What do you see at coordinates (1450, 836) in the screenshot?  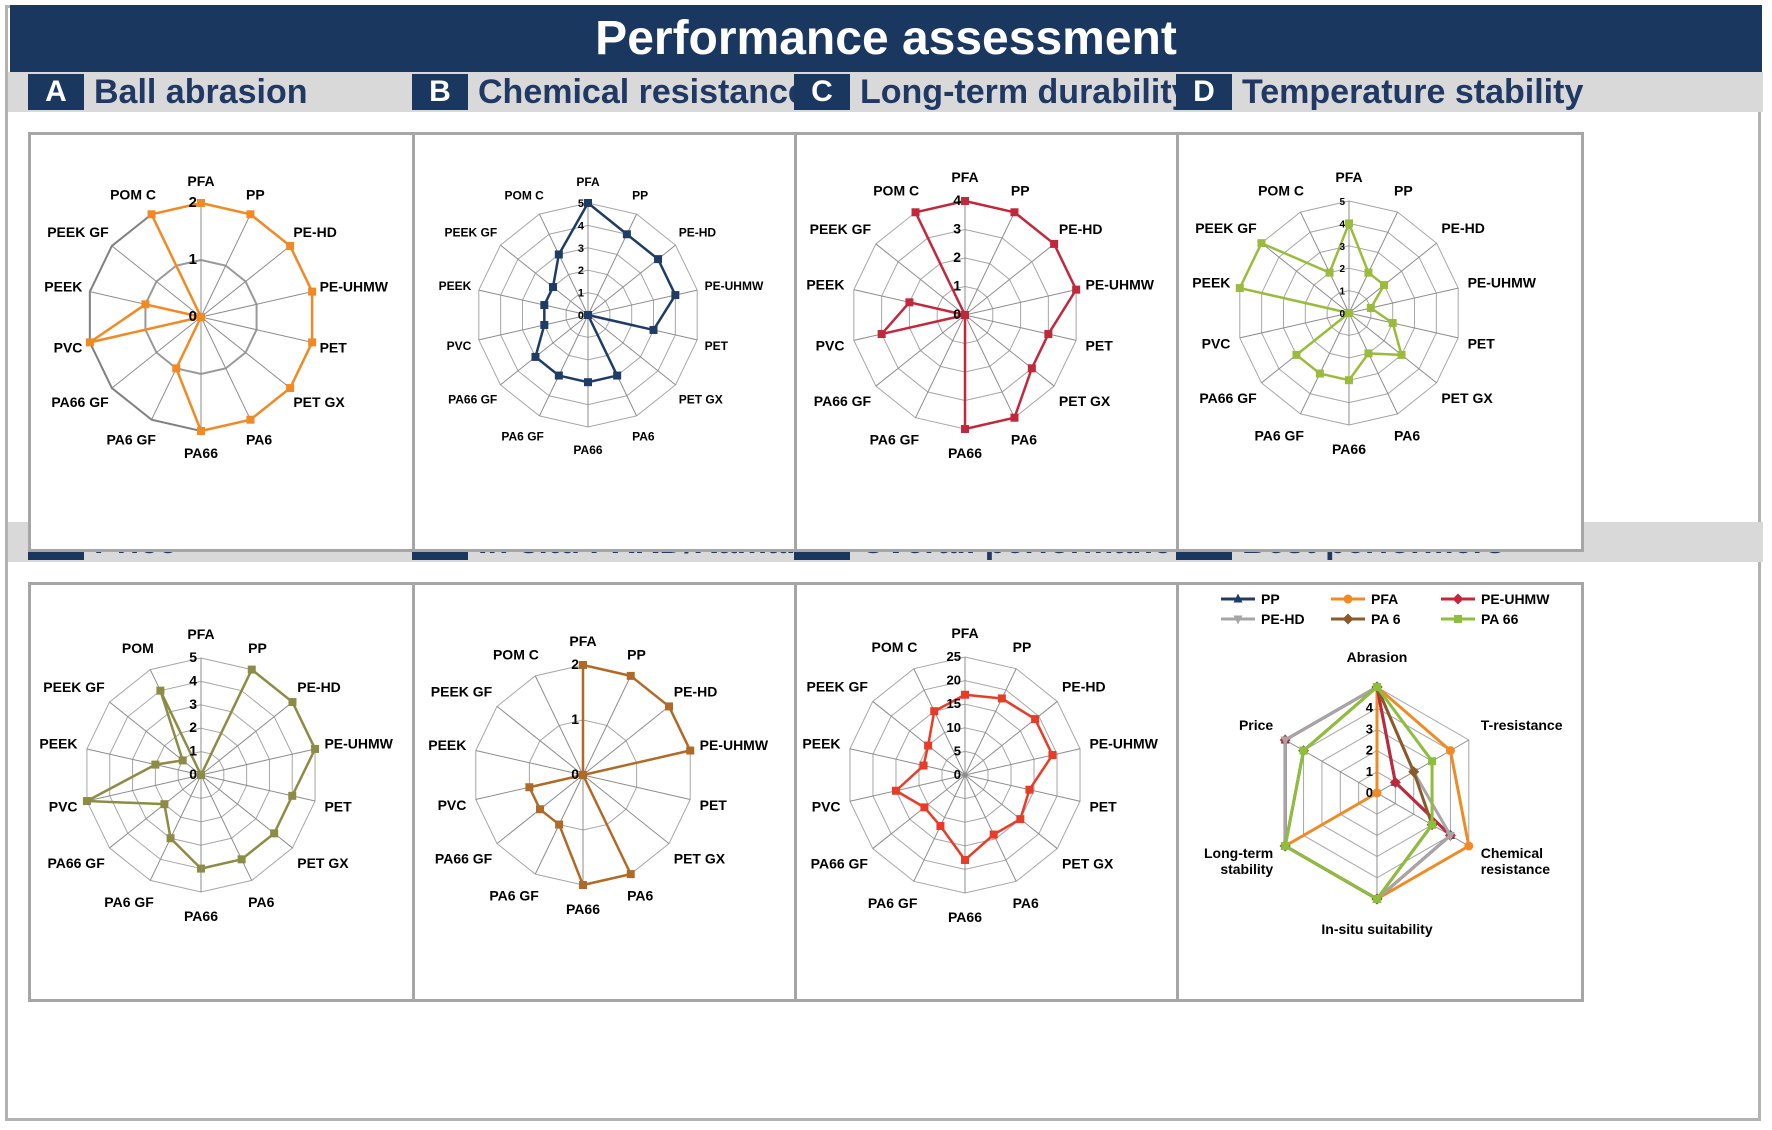 I see `data-point-chemical-resistance` at bounding box center [1450, 836].